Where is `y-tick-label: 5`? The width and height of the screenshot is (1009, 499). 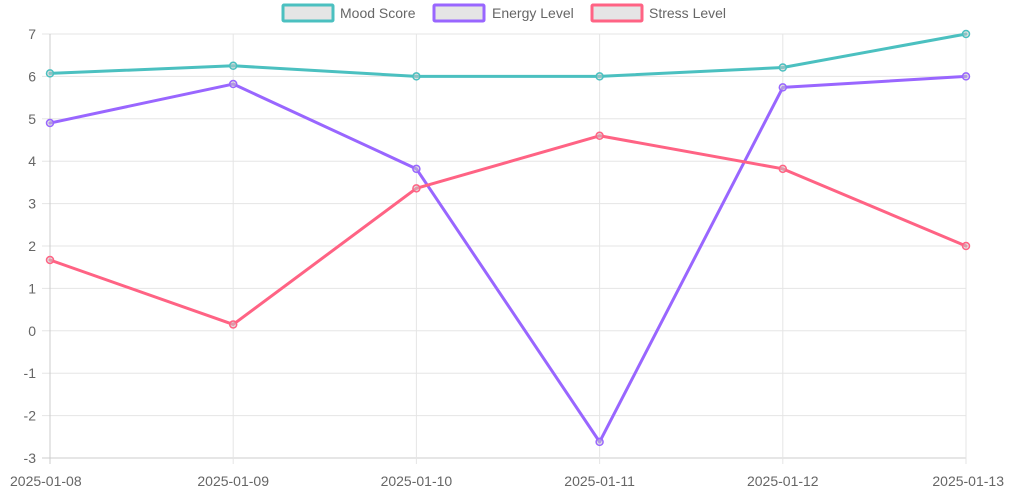
y-tick-label: 5 is located at coordinates (32, 119).